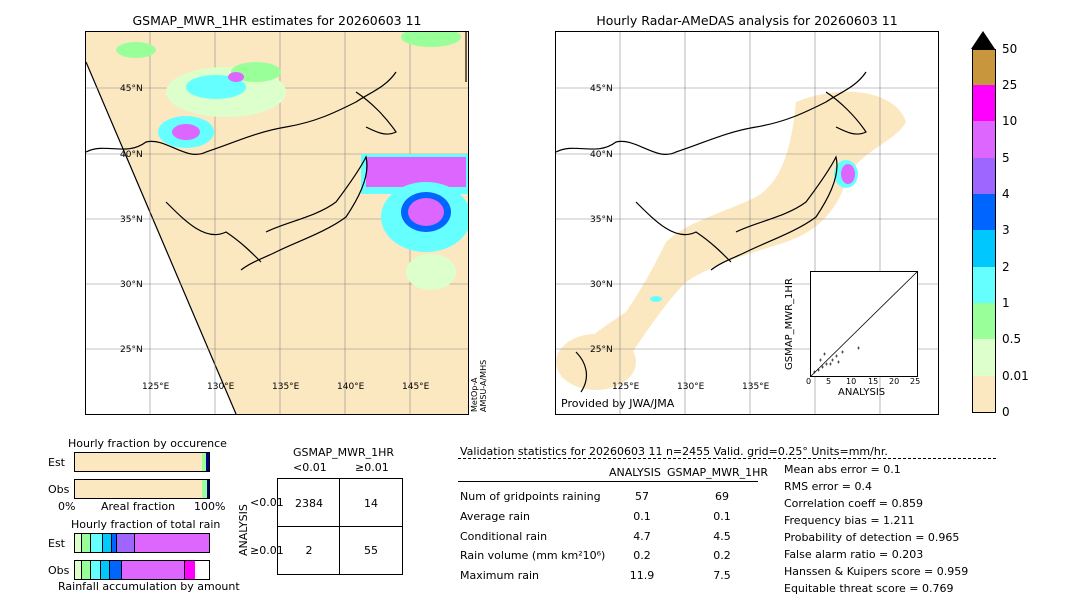  What do you see at coordinates (601, 220) in the screenshot?
I see `right-lat-35: 35°N` at bounding box center [601, 220].